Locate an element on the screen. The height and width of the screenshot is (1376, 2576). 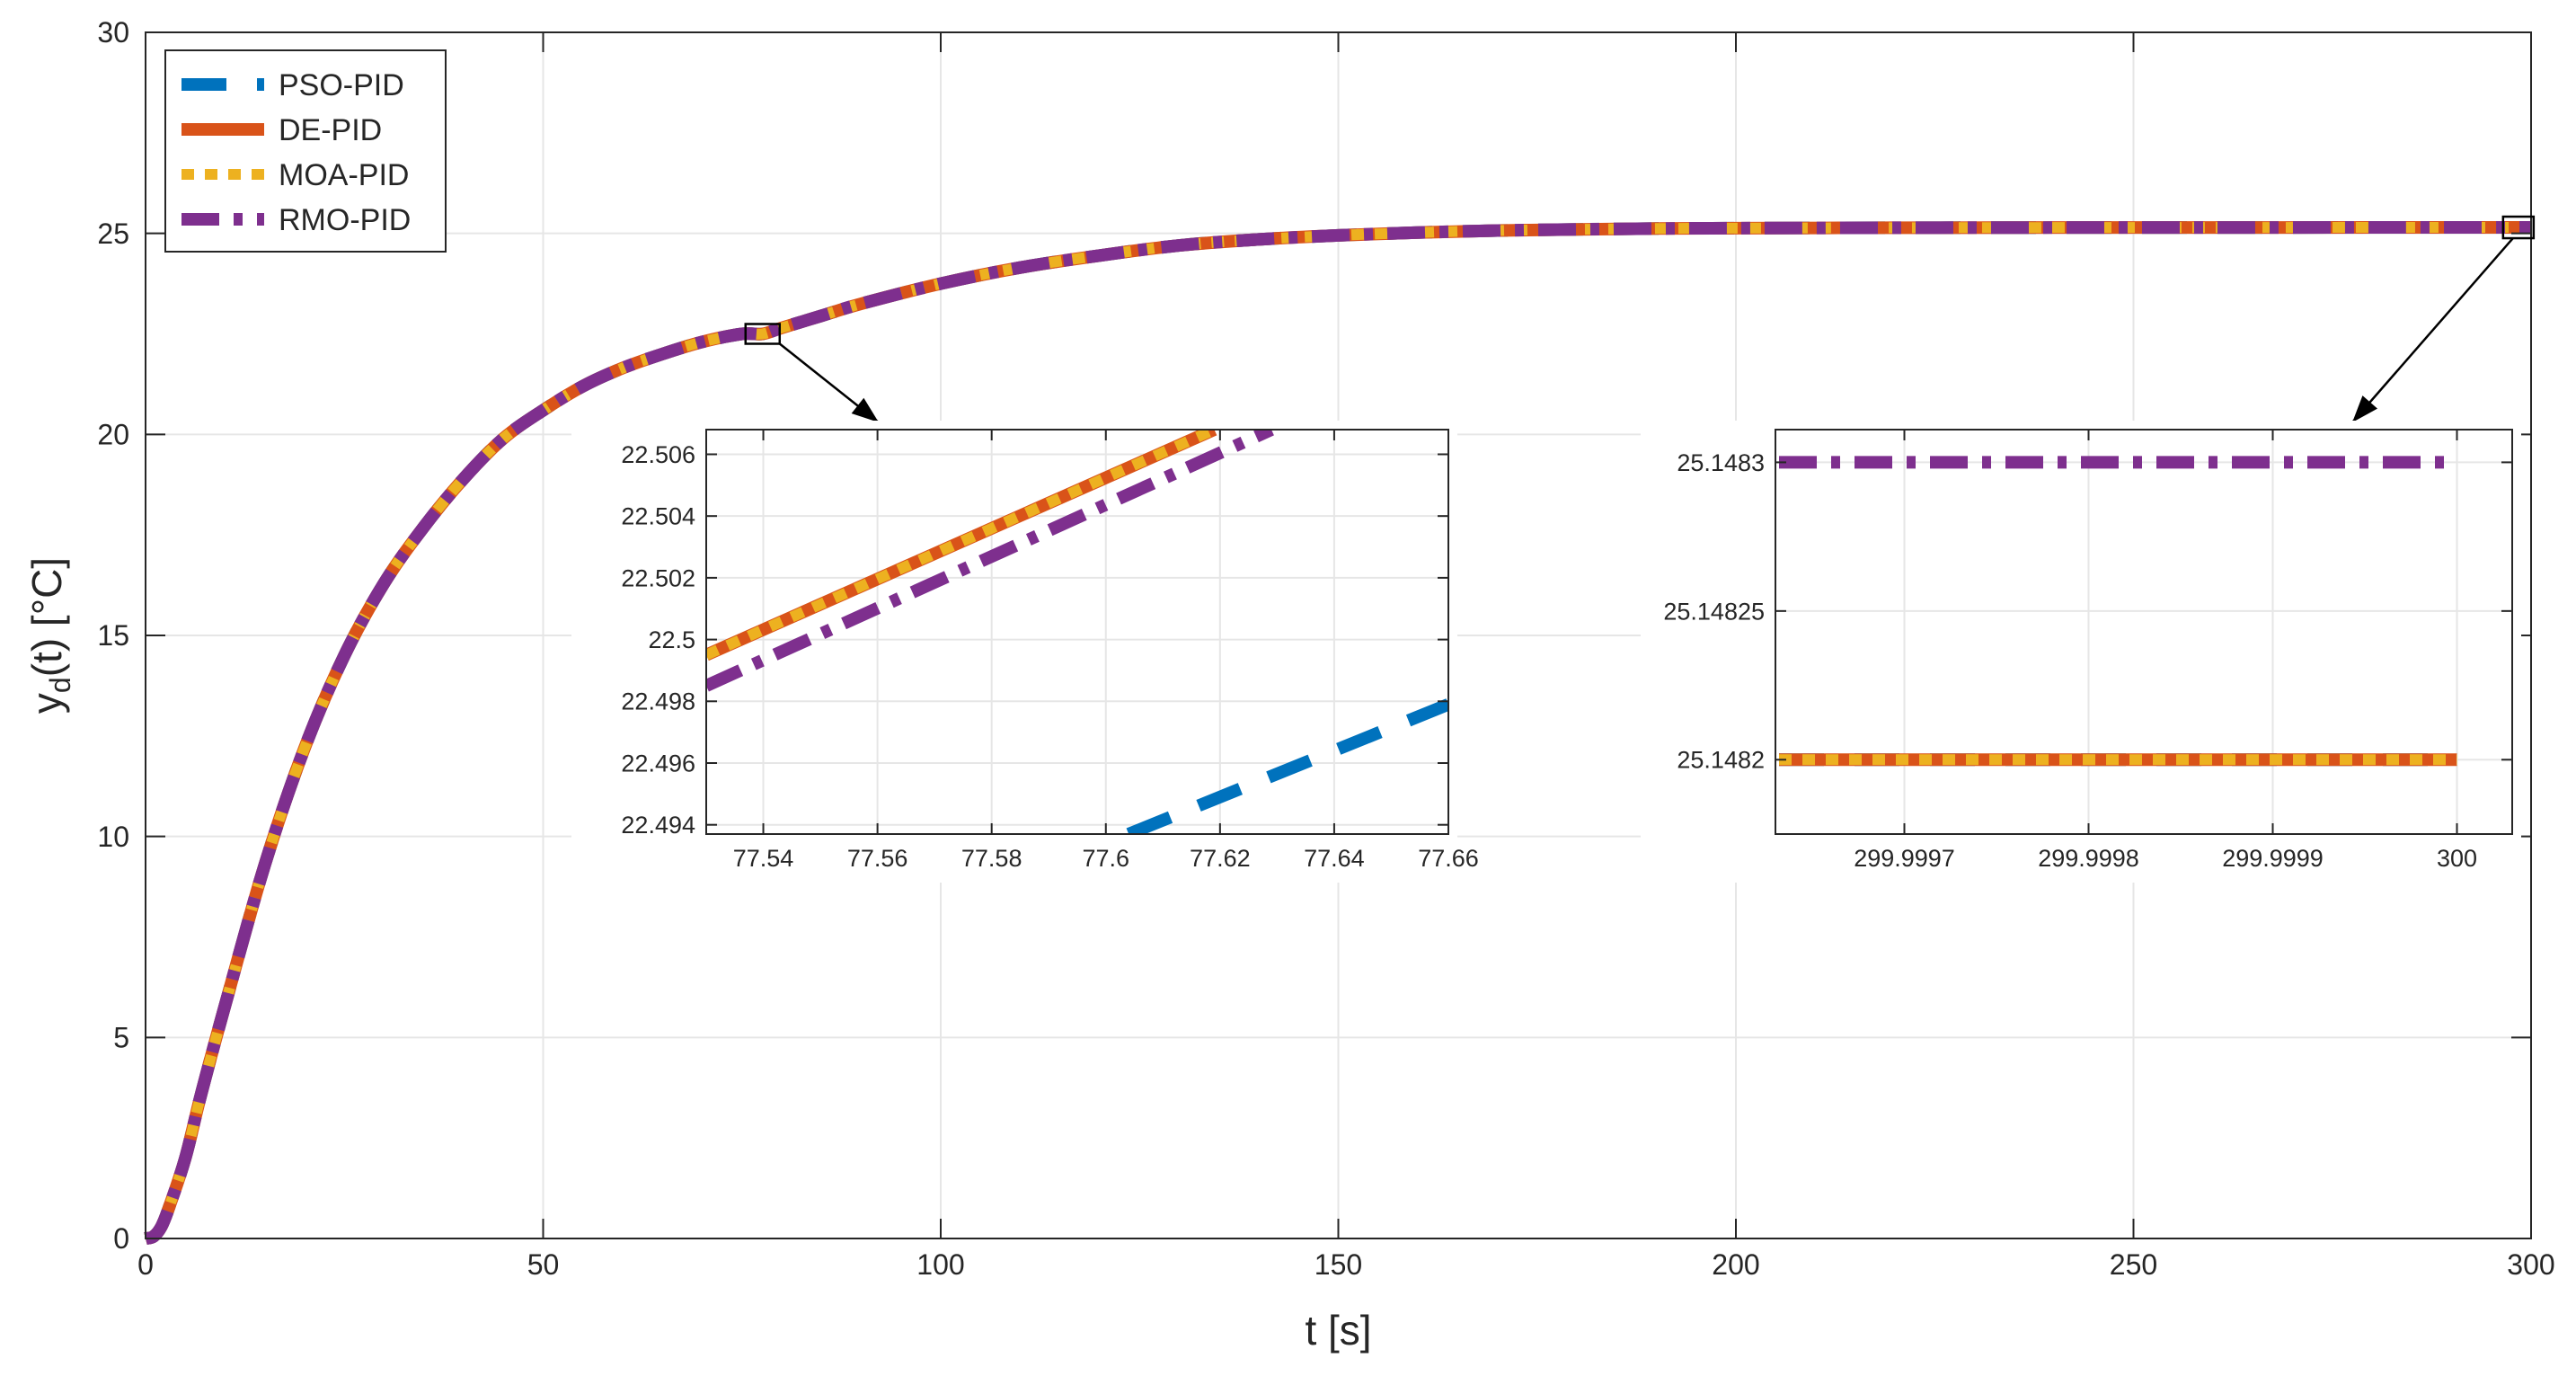
main-ytick-label-5: 25 is located at coordinates (113, 233).